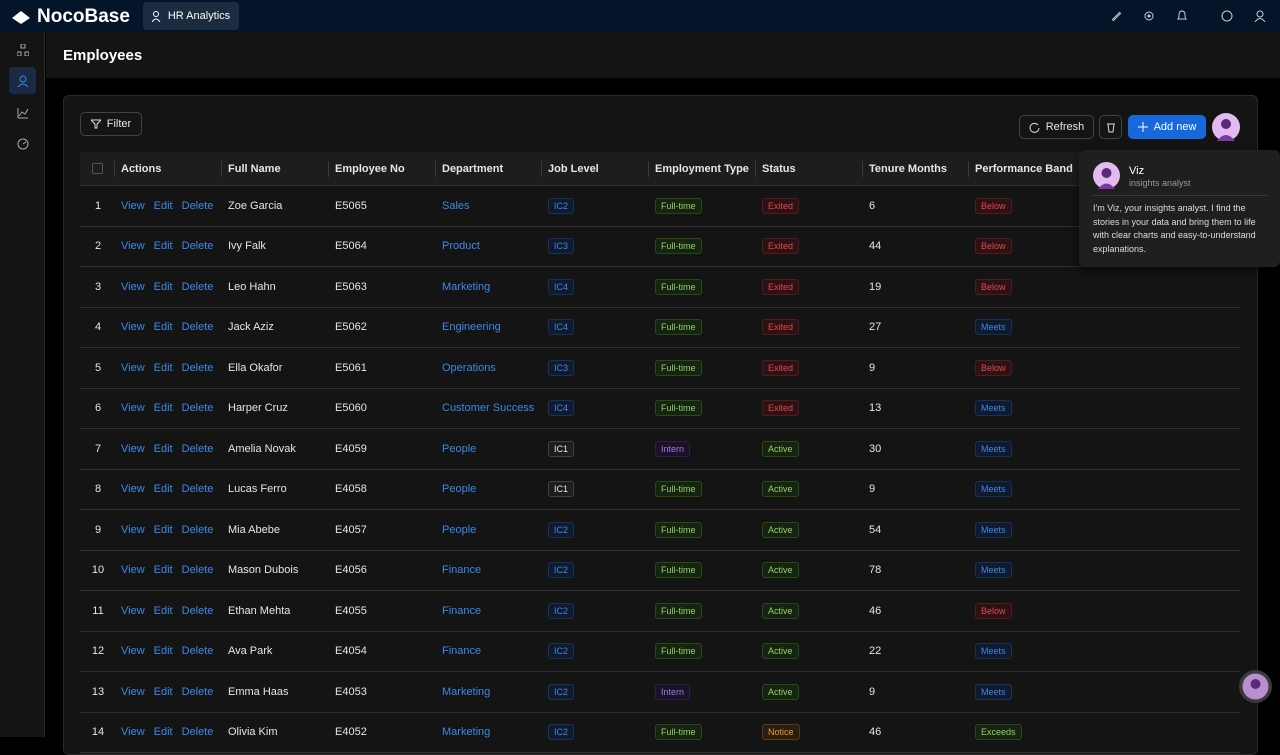  What do you see at coordinates (1226, 127) in the screenshot?
I see `assistant-avatar` at bounding box center [1226, 127].